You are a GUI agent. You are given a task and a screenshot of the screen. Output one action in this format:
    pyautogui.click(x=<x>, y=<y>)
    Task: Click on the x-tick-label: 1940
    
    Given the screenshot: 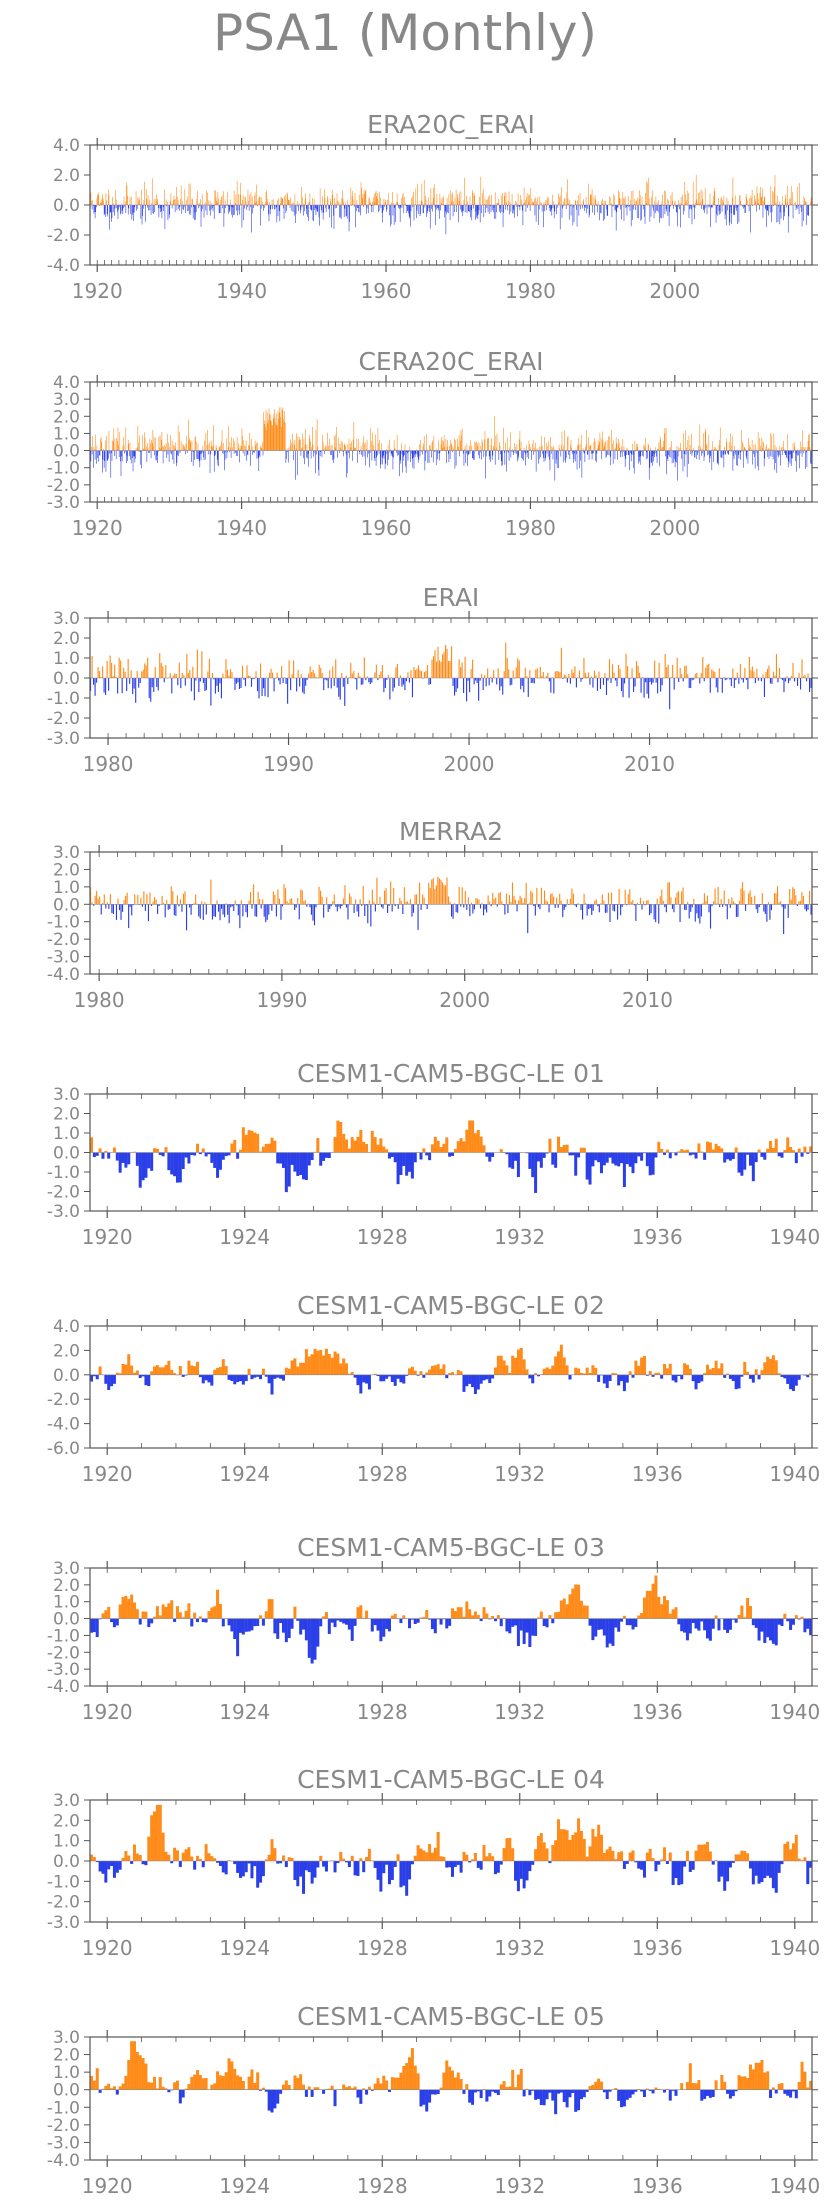 What is the action you would take?
    pyautogui.click(x=794, y=1237)
    